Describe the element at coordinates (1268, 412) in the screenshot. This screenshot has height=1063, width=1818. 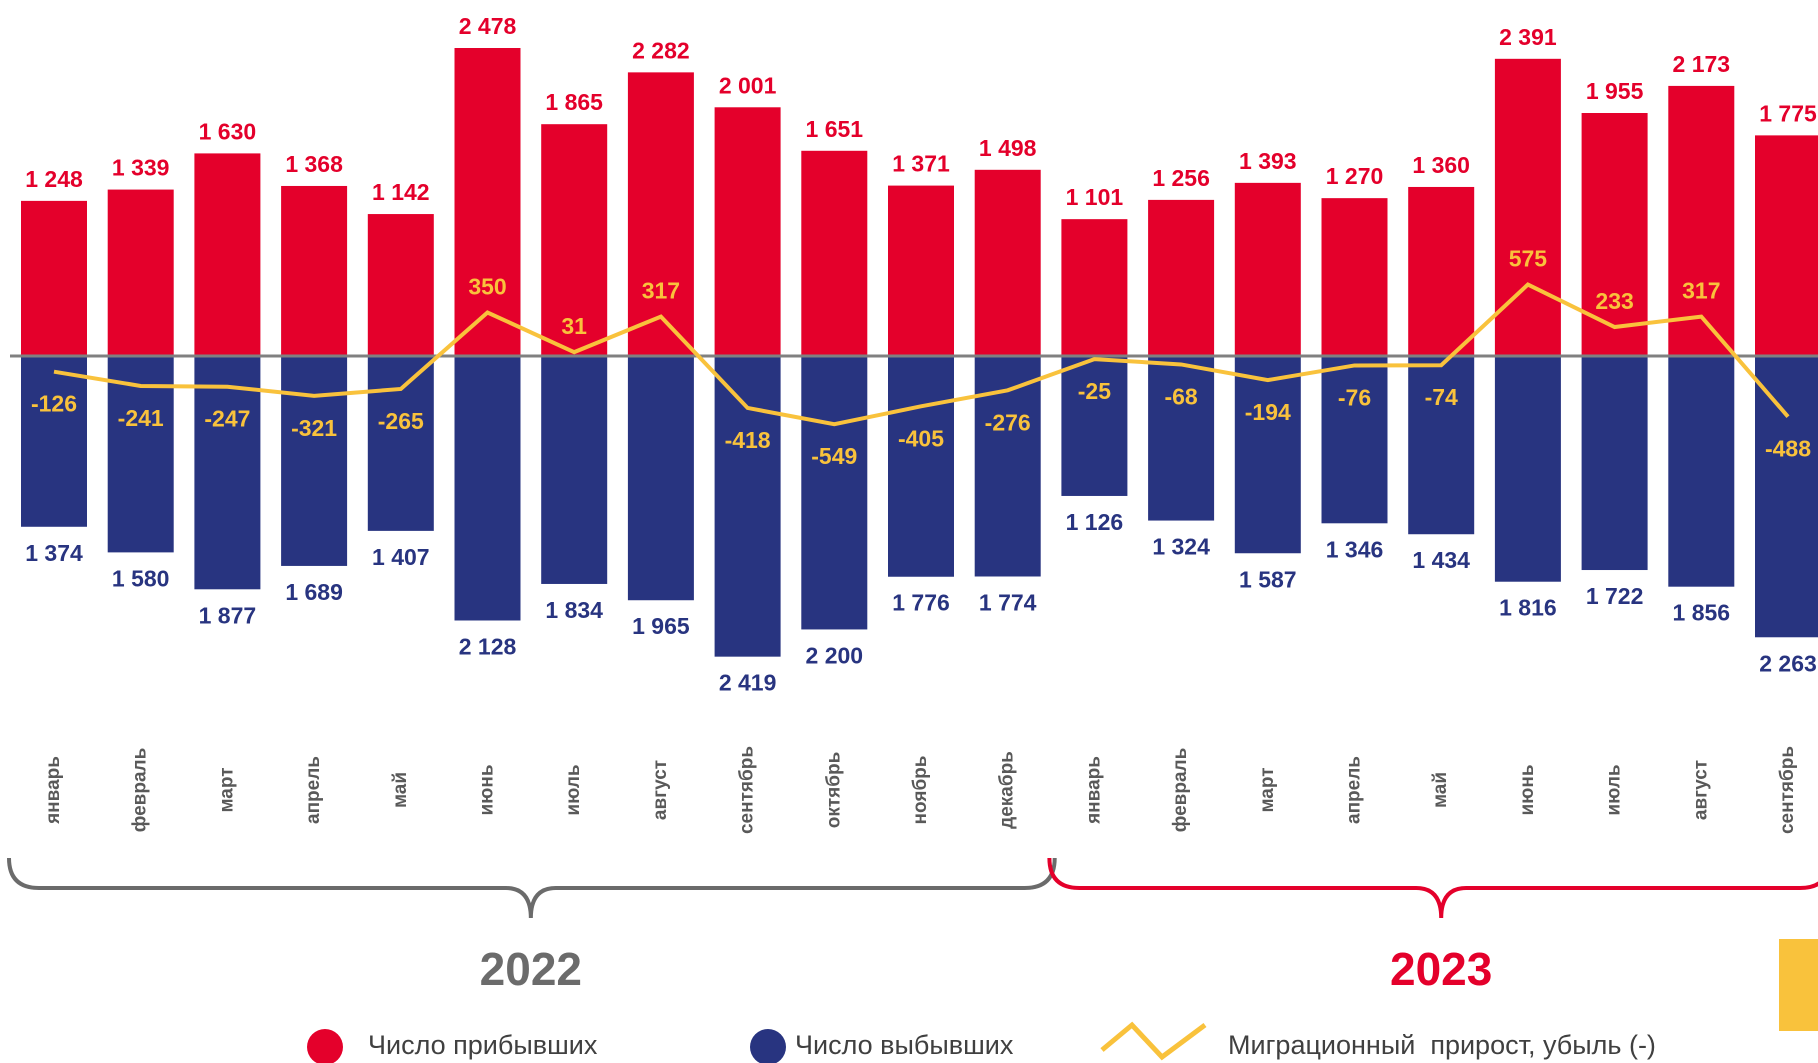
I see `value-label: -194` at that location.